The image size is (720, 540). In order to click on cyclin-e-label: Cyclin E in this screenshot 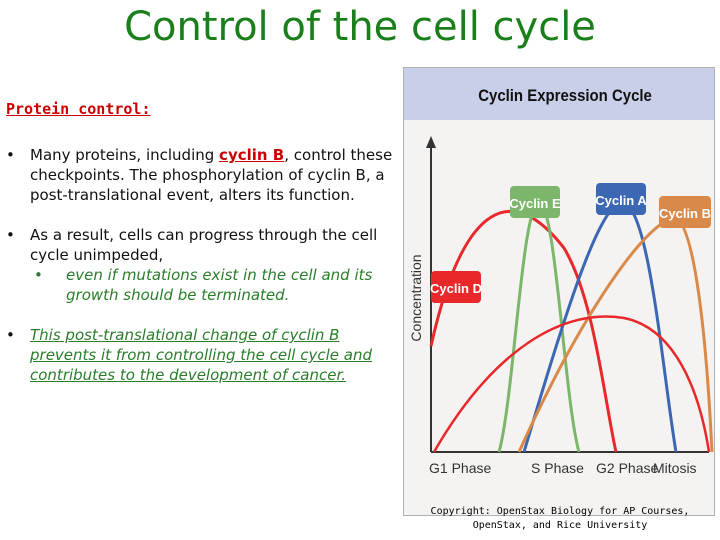, I will do `click(535, 203)`.